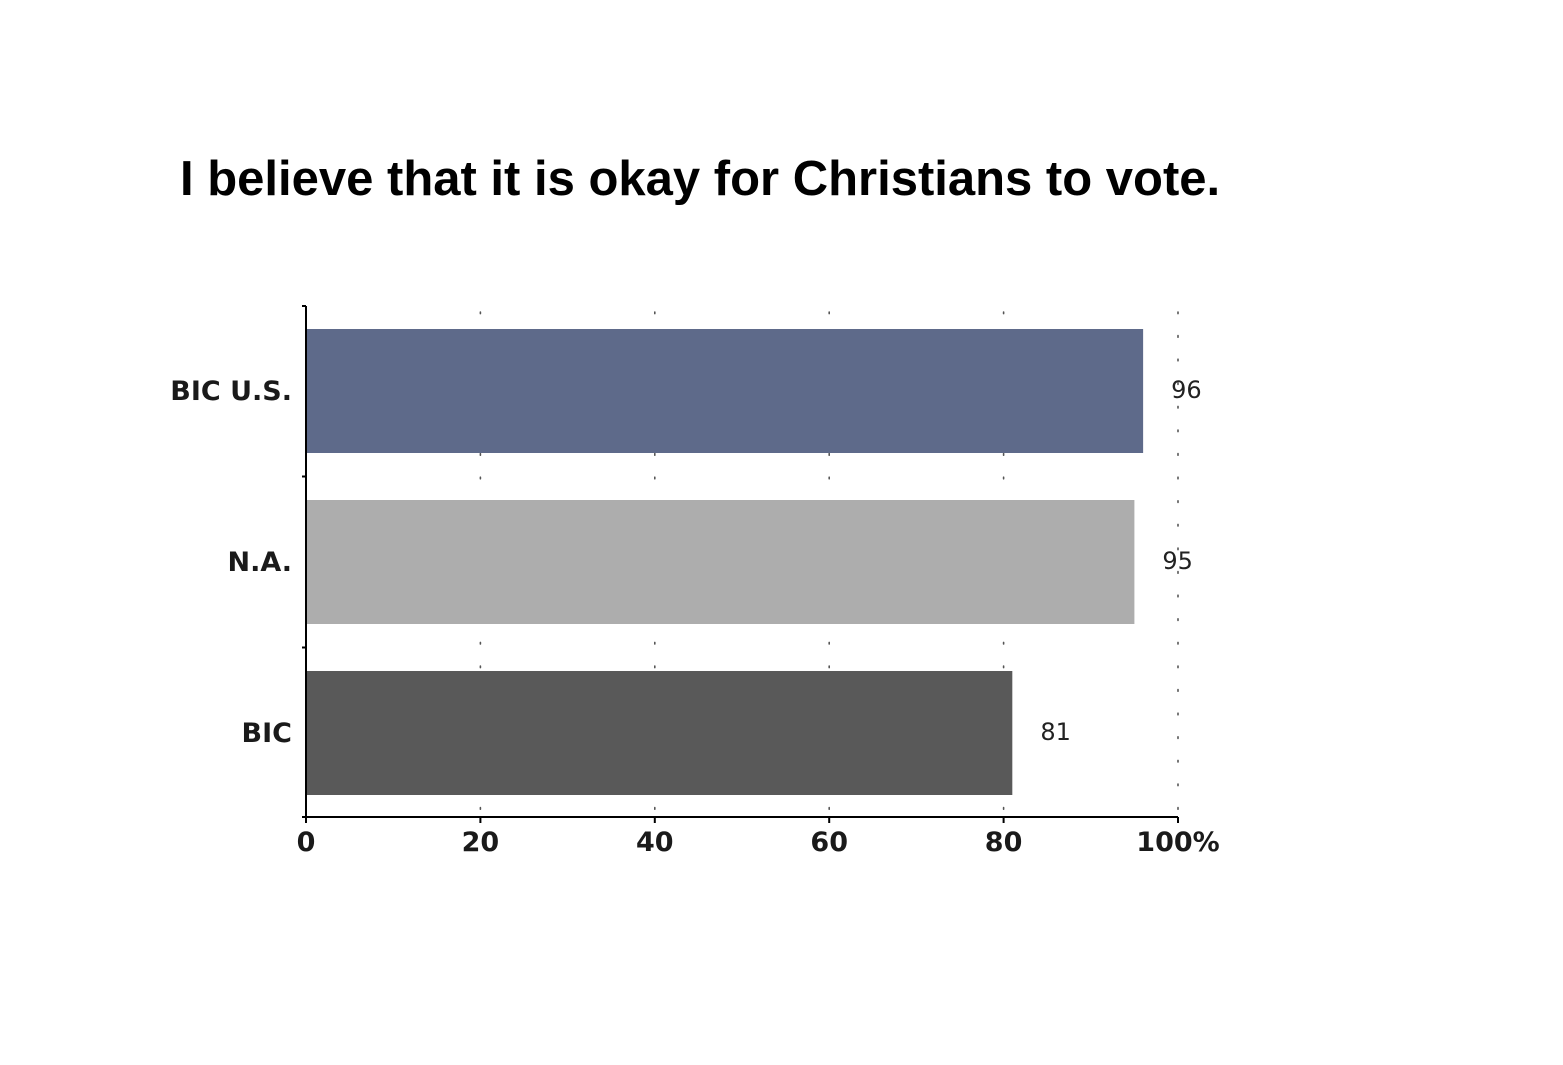 The image size is (1563, 1065). What do you see at coordinates (231, 391) in the screenshot?
I see `category-label: BIC U.S.` at bounding box center [231, 391].